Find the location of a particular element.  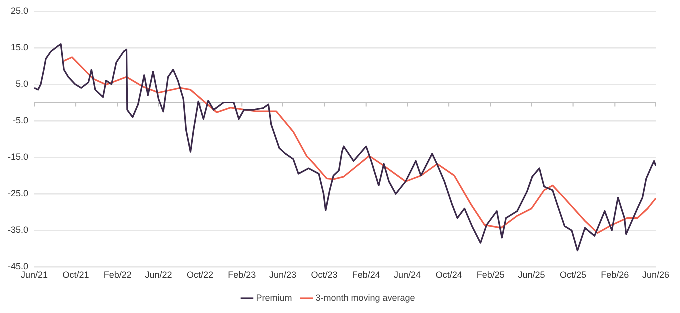

x-tick-label: Jun/26 is located at coordinates (656, 275).